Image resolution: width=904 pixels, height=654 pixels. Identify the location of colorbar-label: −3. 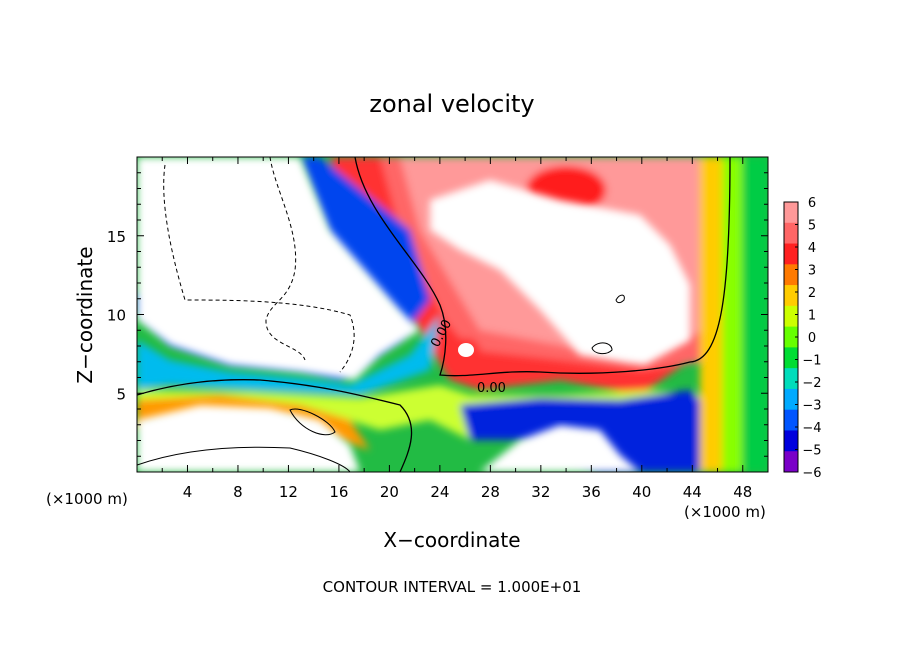
(811, 406).